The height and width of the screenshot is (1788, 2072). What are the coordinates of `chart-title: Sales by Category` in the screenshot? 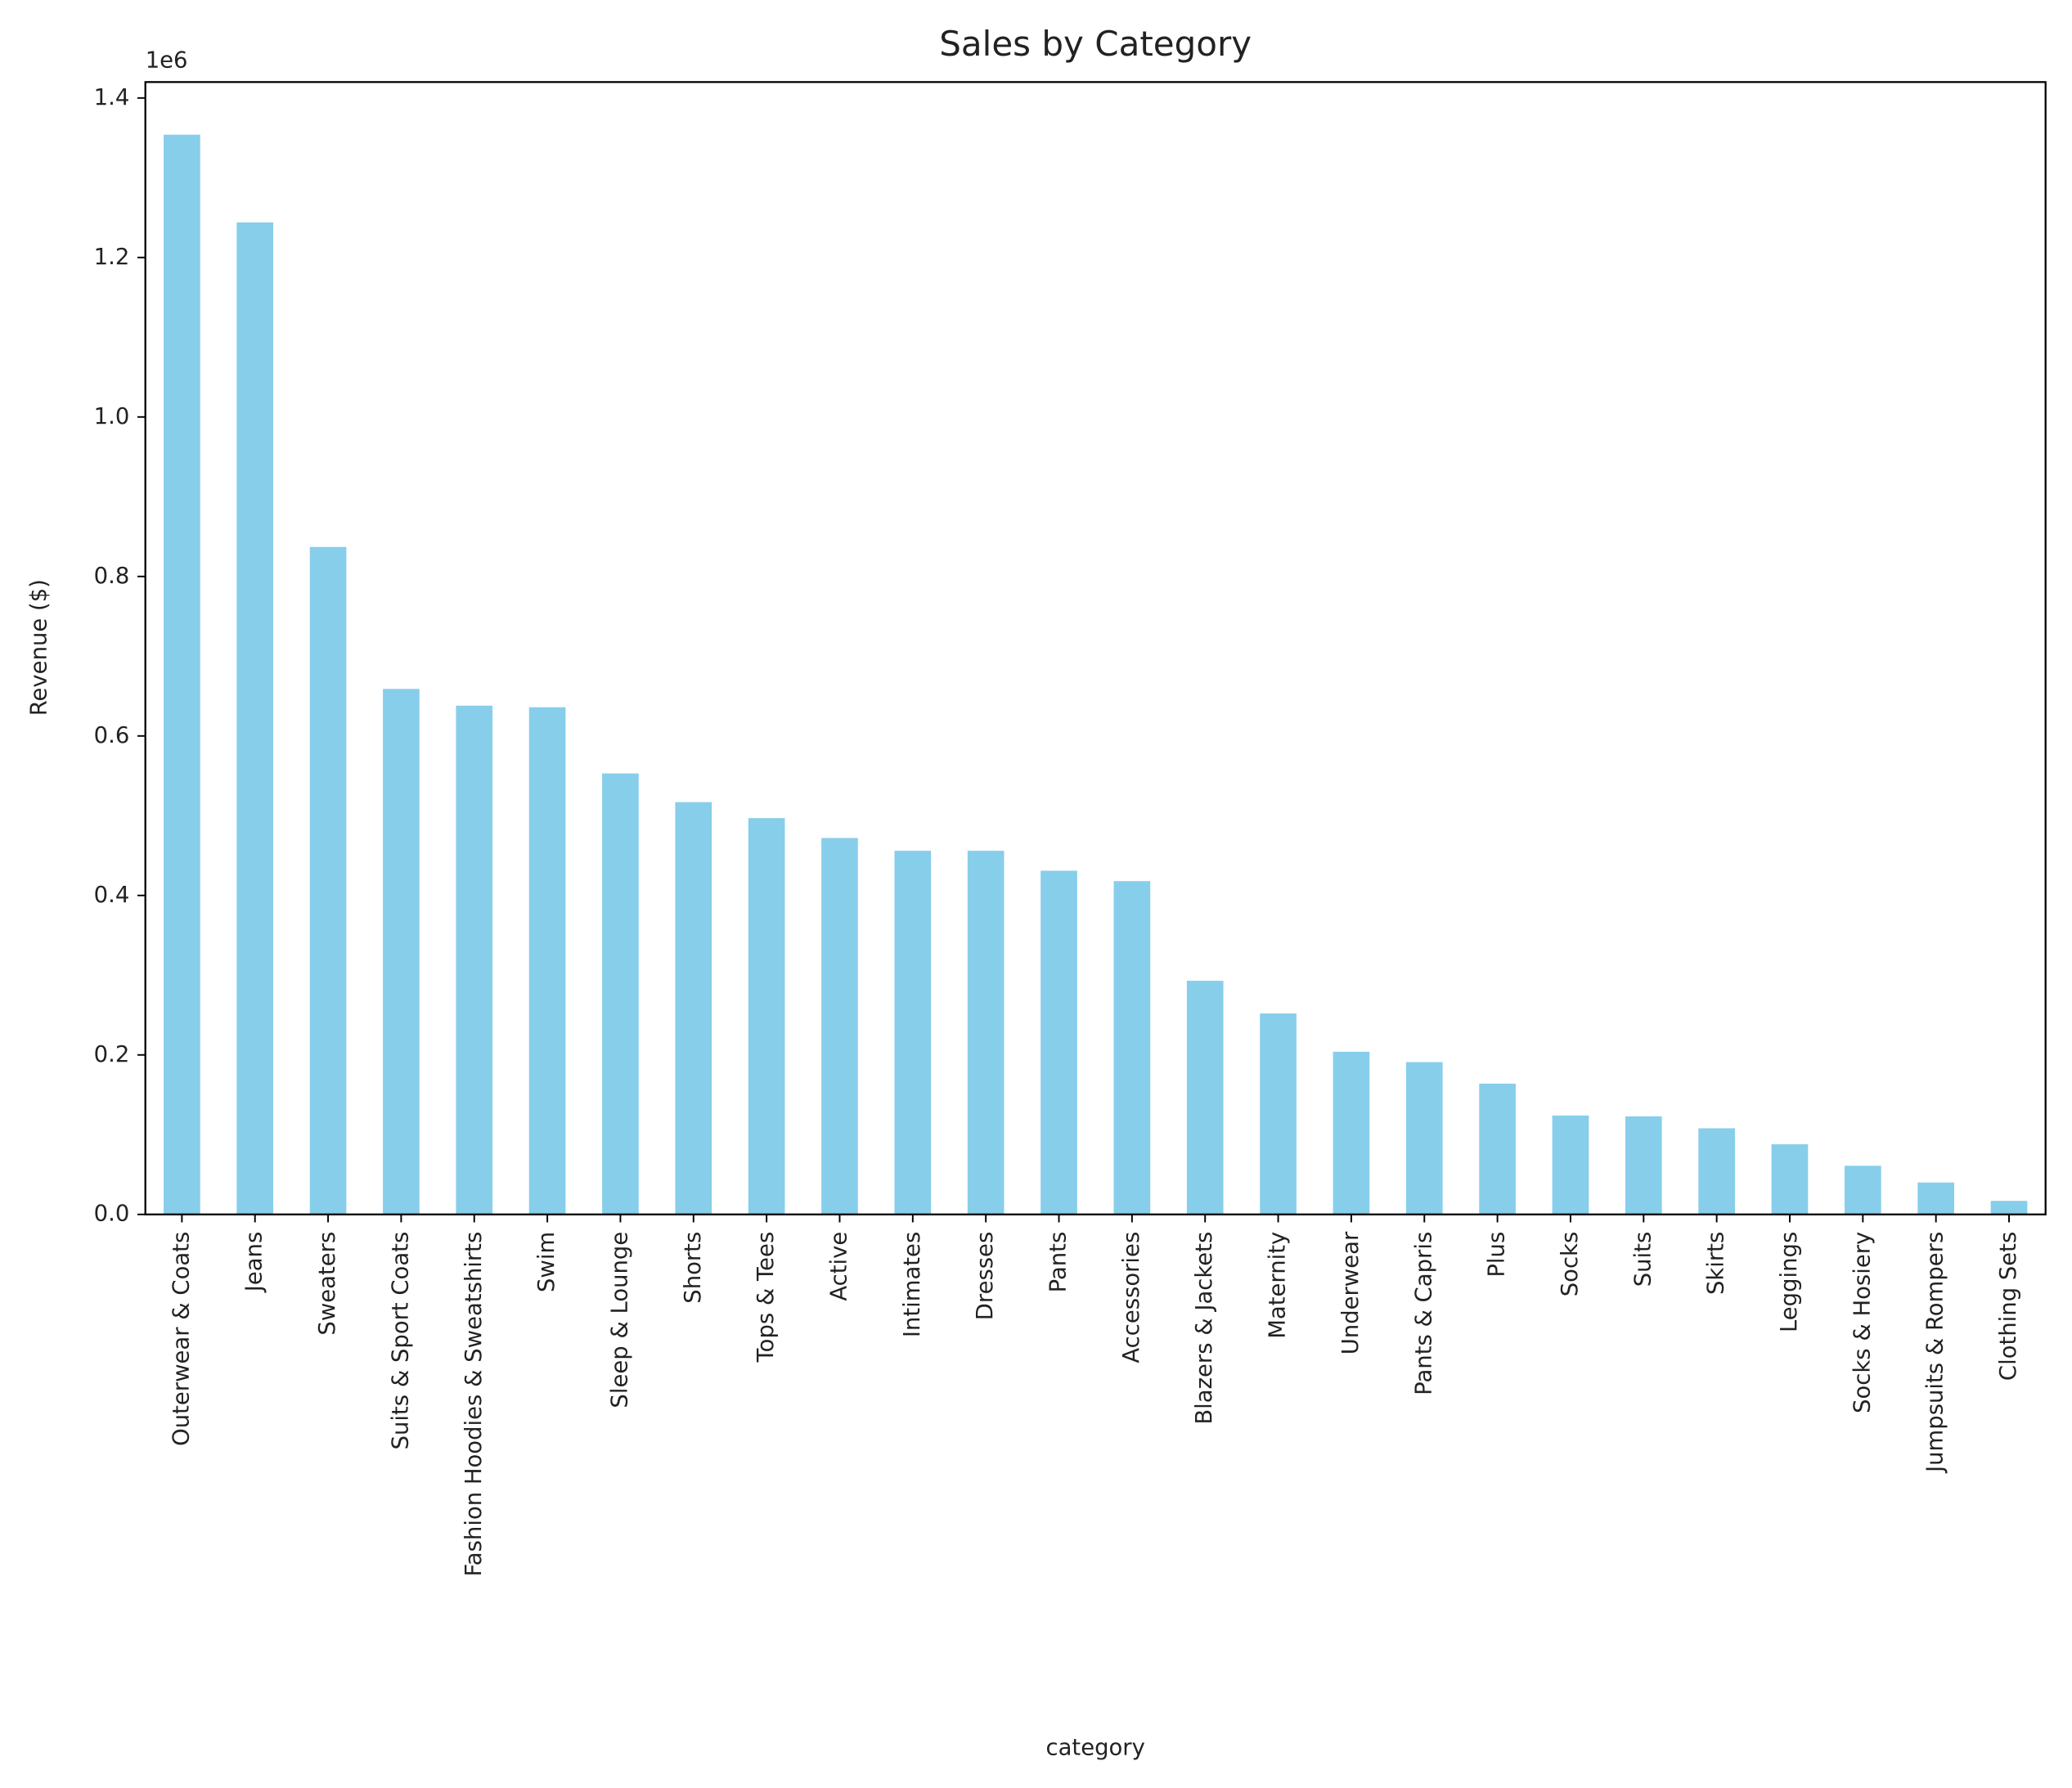 It's located at (1095, 44).